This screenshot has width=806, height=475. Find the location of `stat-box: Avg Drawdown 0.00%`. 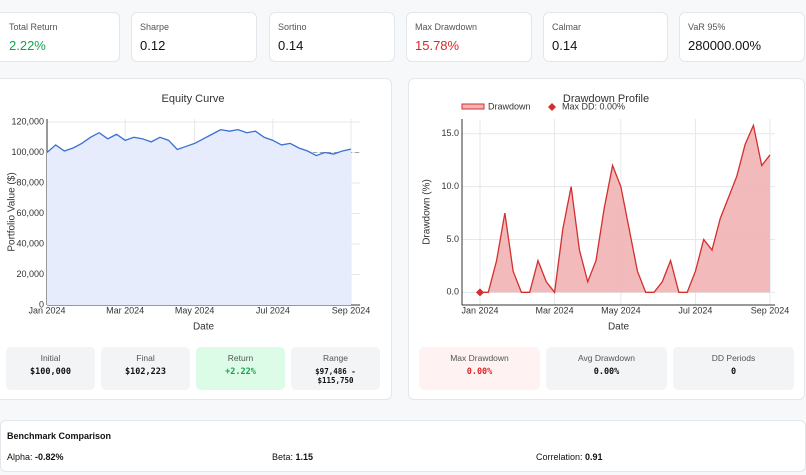

stat-box: Avg Drawdown 0.00% is located at coordinates (606, 368).